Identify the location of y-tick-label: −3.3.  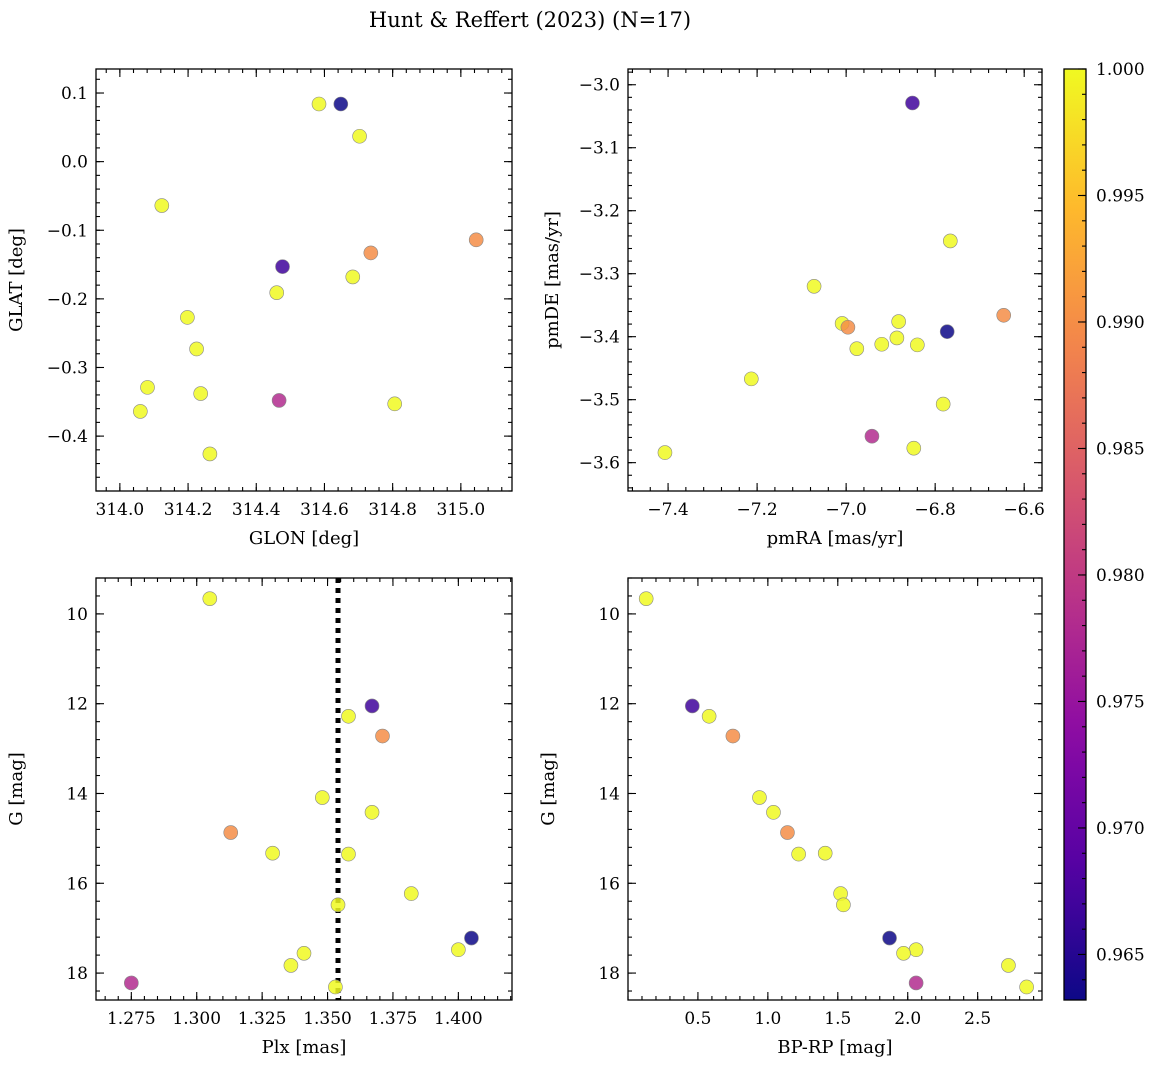
(599, 275).